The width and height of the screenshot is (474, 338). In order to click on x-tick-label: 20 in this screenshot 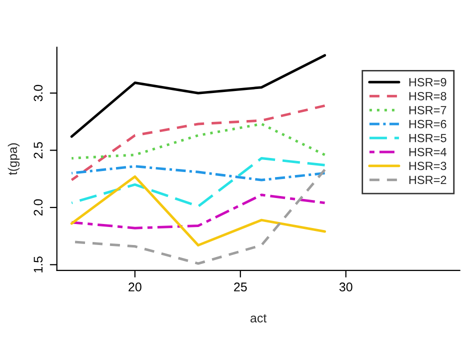, I will do `click(135, 287)`.